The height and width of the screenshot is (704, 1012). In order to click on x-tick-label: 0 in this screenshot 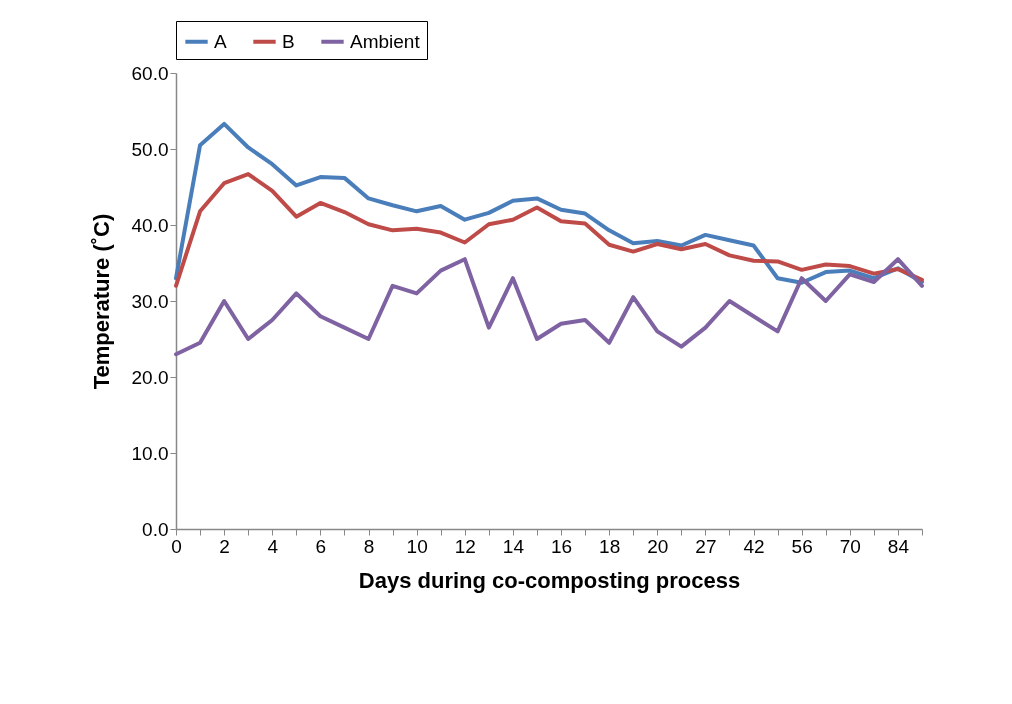, I will do `click(176, 546)`.